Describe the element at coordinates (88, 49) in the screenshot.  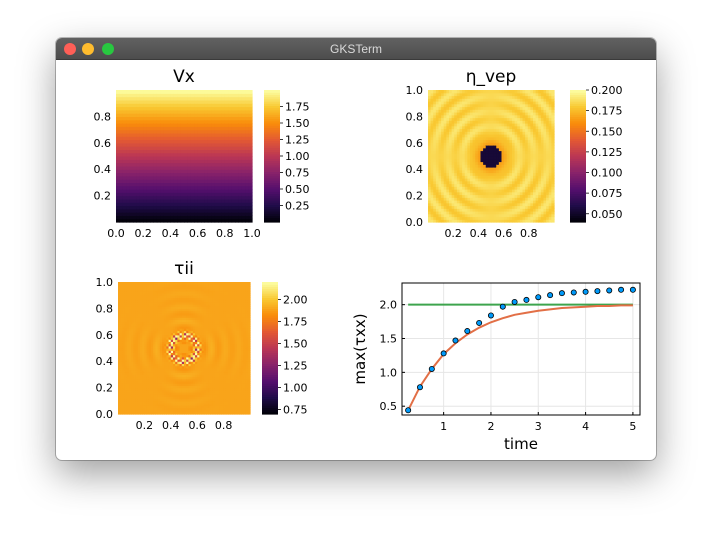
I see `minimize-button` at that location.